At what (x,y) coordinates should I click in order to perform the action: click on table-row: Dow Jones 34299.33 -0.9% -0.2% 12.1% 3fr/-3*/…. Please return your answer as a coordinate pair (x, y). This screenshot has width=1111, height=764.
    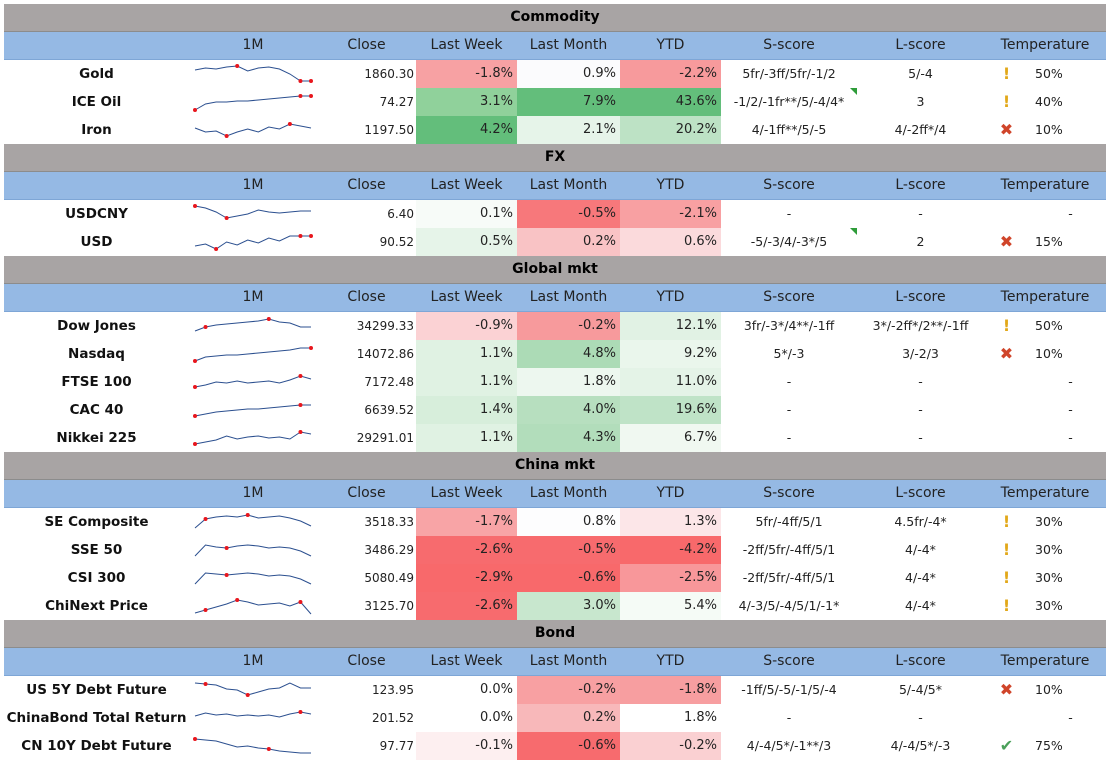
    Looking at the image, I should click on (555, 326).